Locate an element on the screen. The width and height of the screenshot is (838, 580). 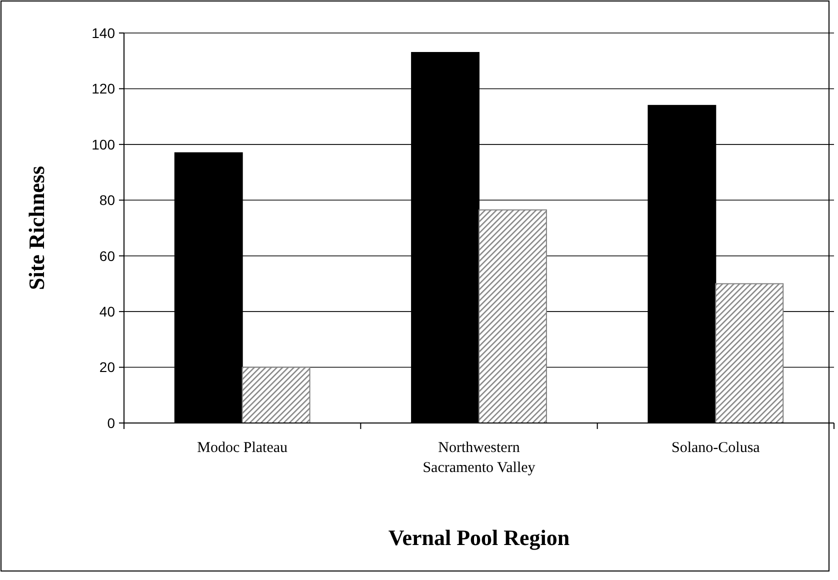
y-tick-label: 20 is located at coordinates (107, 367).